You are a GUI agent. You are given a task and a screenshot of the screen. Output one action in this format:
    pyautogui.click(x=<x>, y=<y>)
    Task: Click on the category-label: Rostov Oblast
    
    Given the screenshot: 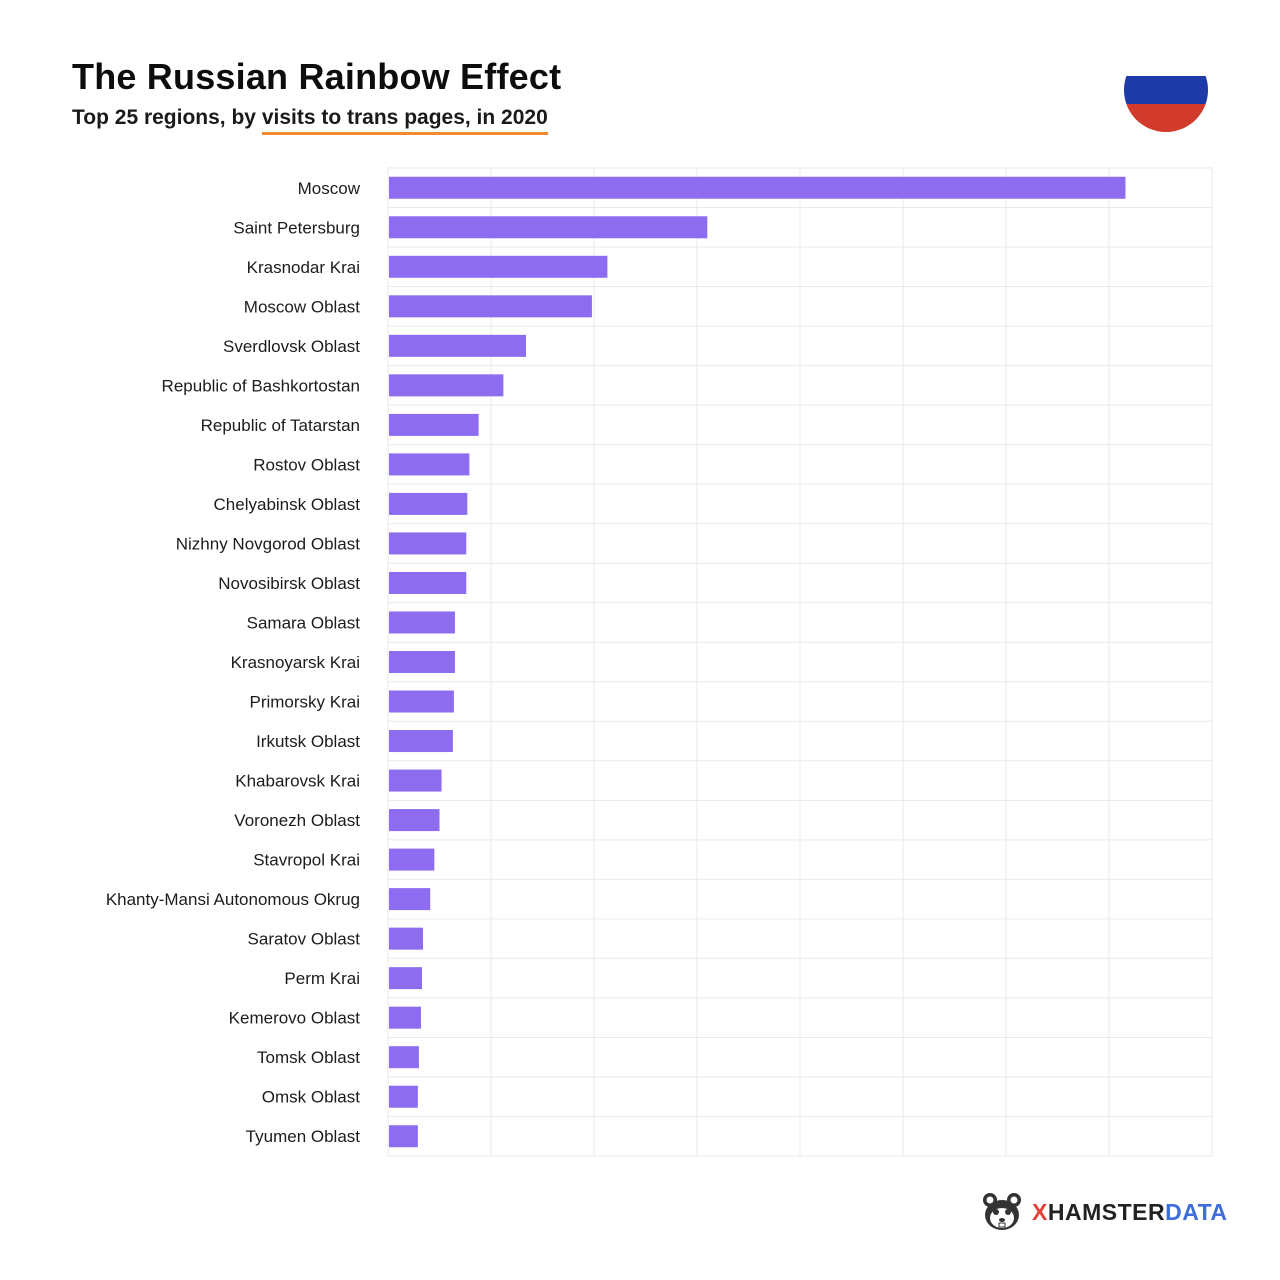 What is the action you would take?
    pyautogui.click(x=306, y=464)
    